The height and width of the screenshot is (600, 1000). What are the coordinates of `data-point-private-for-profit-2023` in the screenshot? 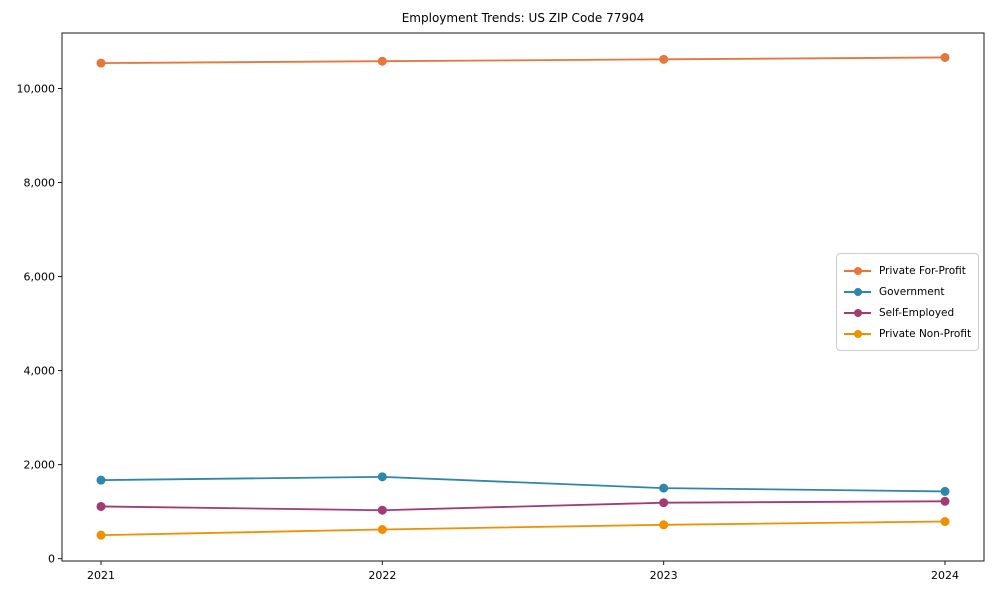 It's located at (664, 59).